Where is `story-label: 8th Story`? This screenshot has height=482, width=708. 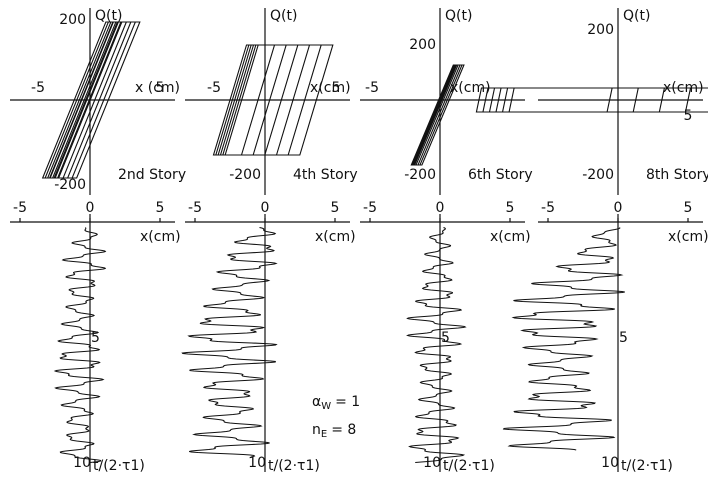
story-label: 8th Story is located at coordinates (677, 175).